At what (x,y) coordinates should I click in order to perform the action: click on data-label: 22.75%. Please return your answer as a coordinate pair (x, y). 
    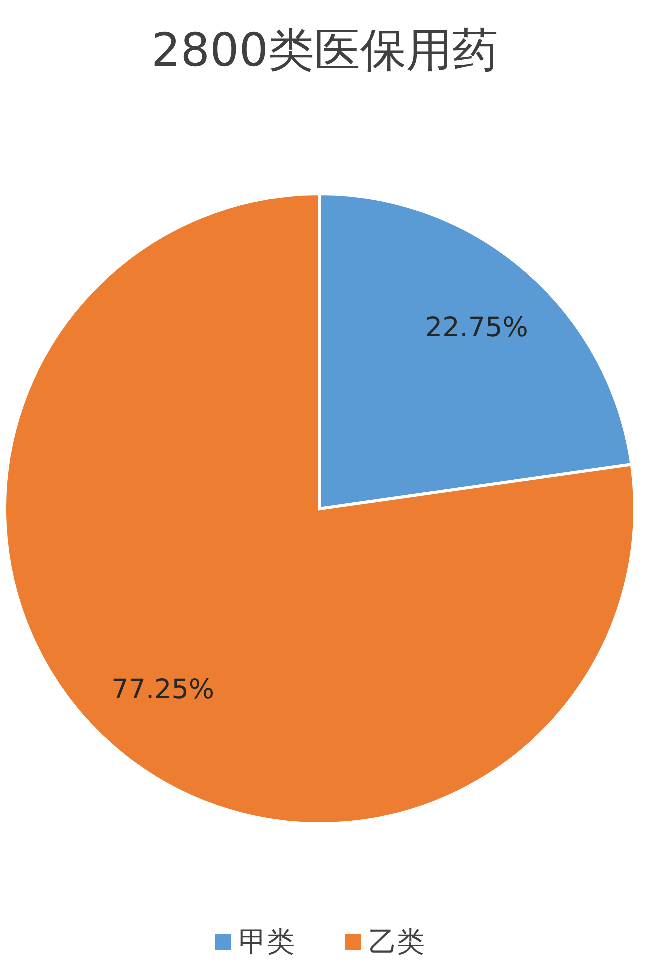
    Looking at the image, I should click on (476, 328).